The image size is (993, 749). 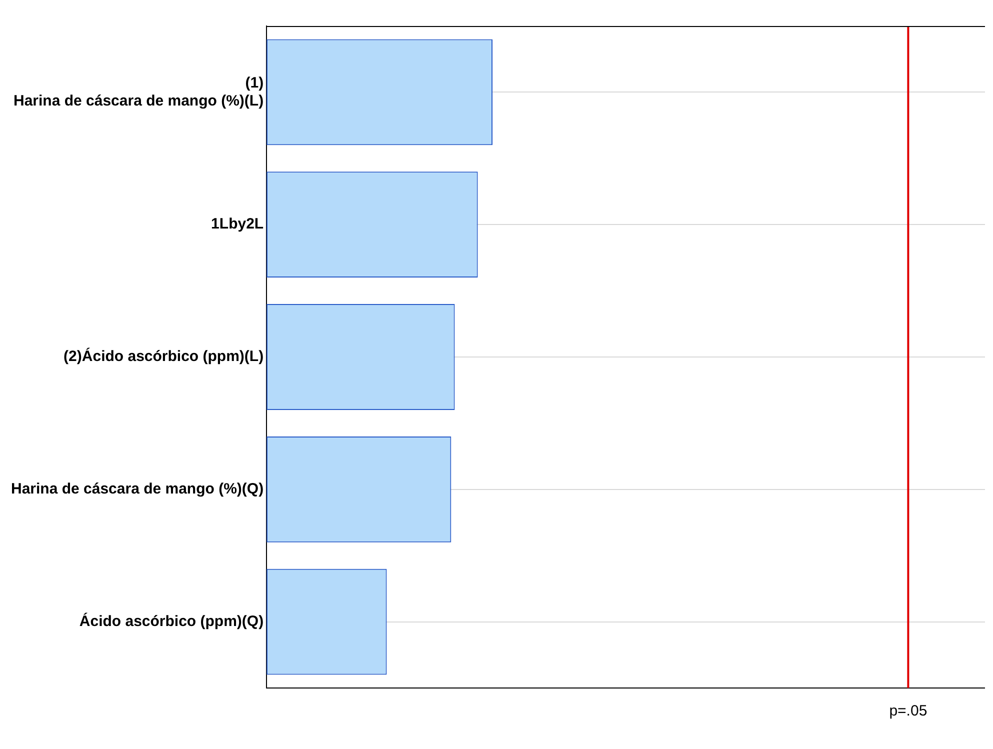 What do you see at coordinates (164, 356) in the screenshot?
I see `y-tick-label: (2)Ácido ascórbico (ppm)(L)` at bounding box center [164, 356].